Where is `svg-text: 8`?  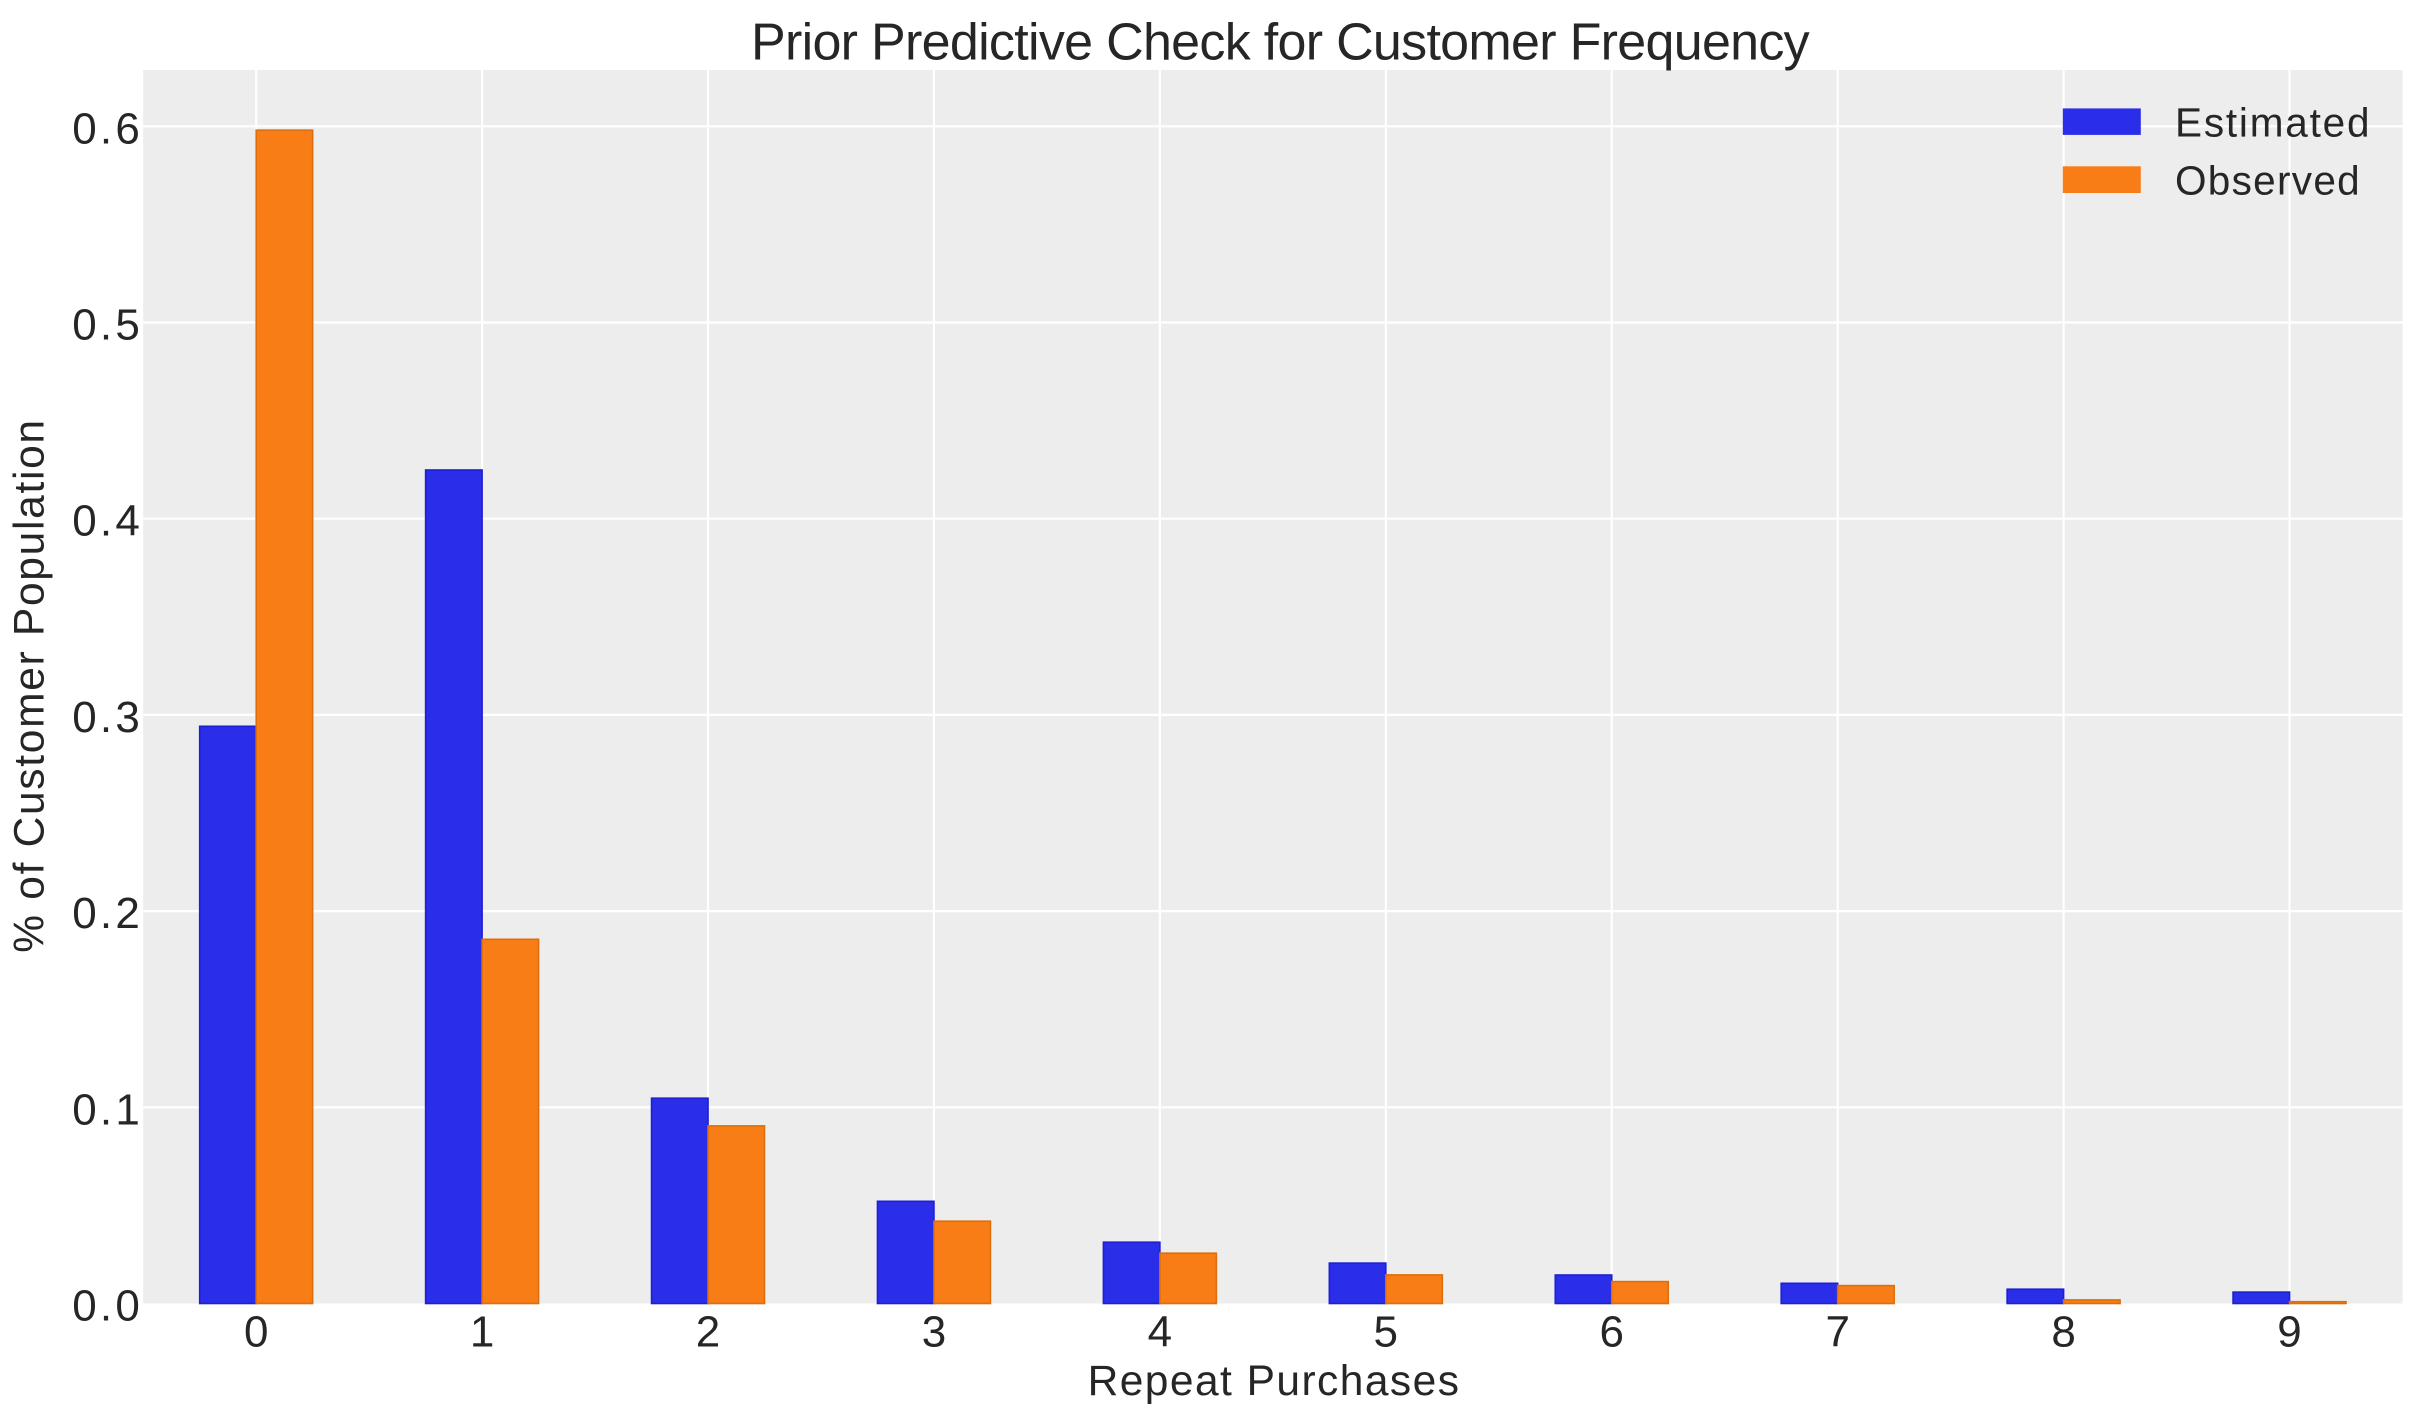 svg-text: 8 is located at coordinates (2063, 1331).